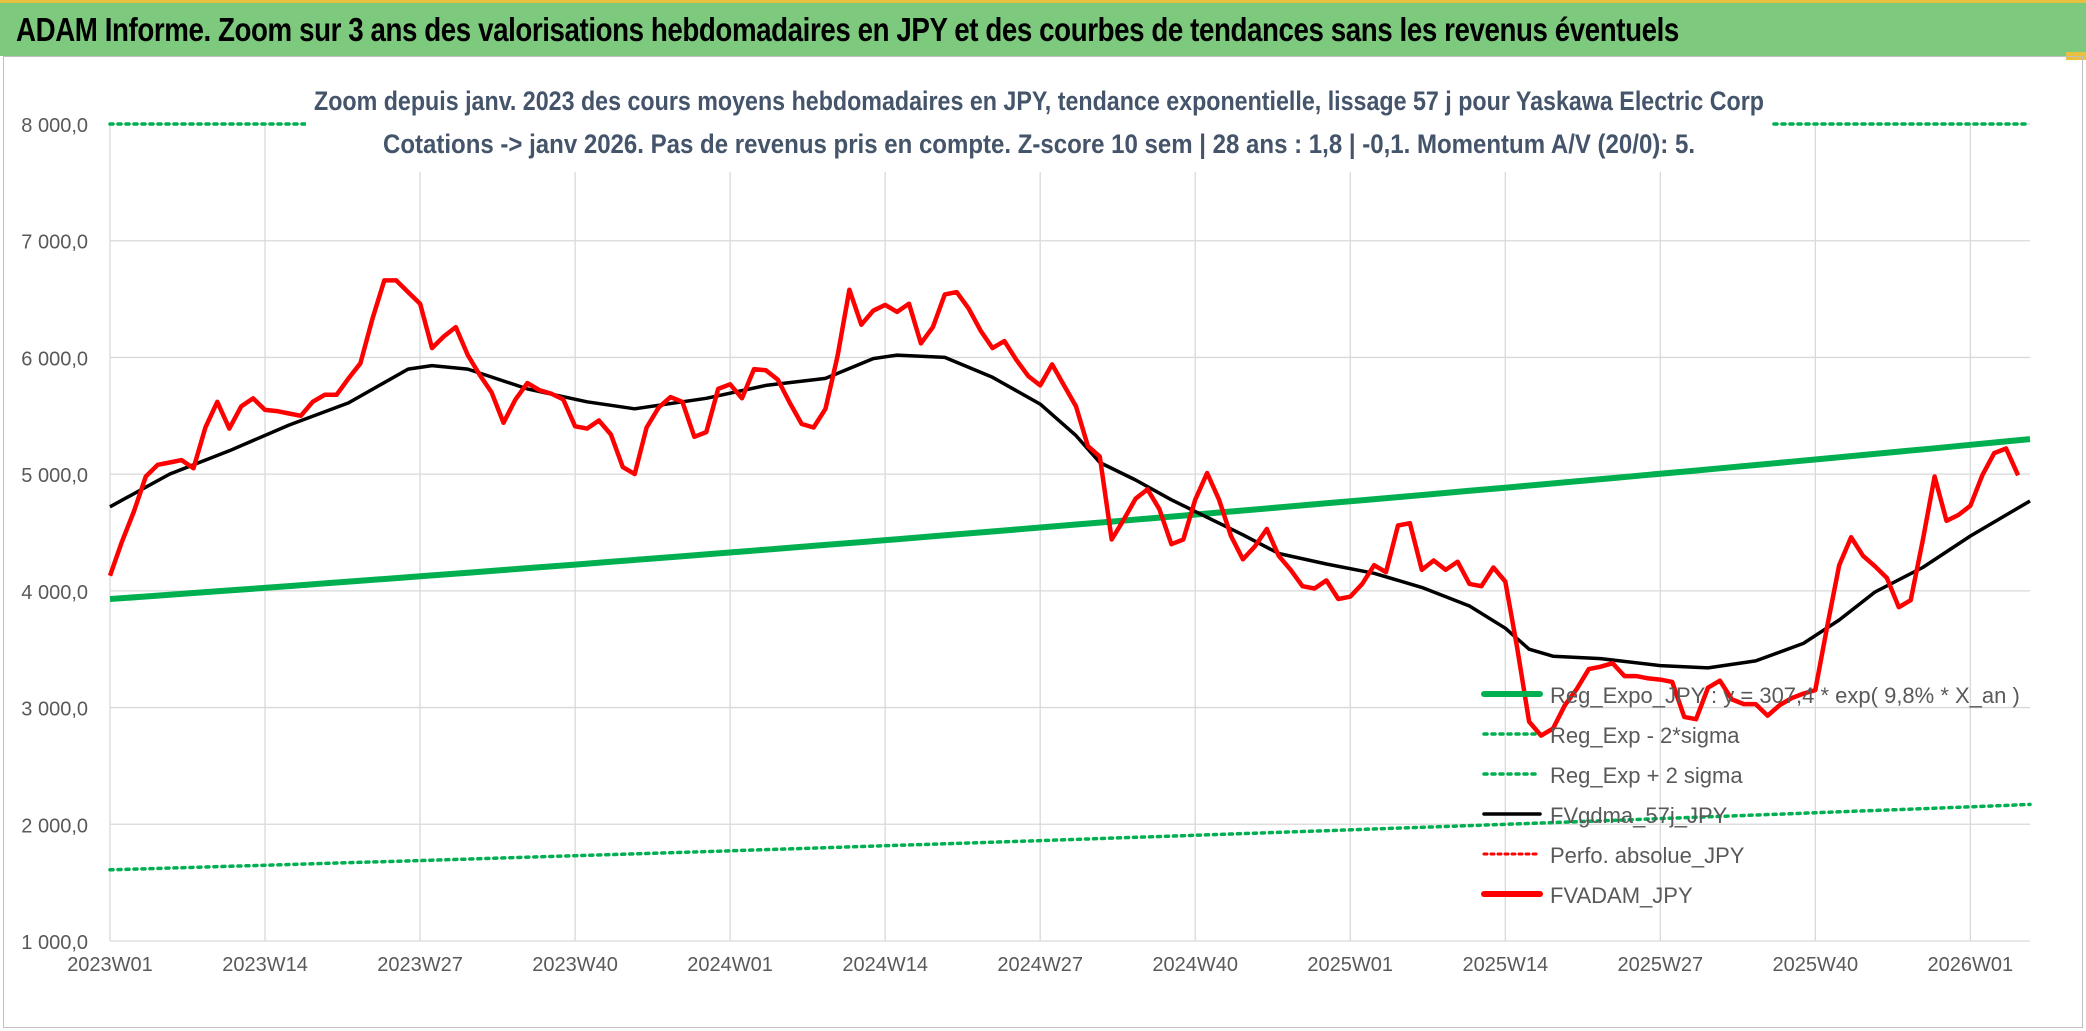 Image resolution: width=2086 pixels, height=1031 pixels. Describe the element at coordinates (1647, 855) in the screenshot. I see `legend-label-perfo: Perfo. absolue_JPY` at that location.